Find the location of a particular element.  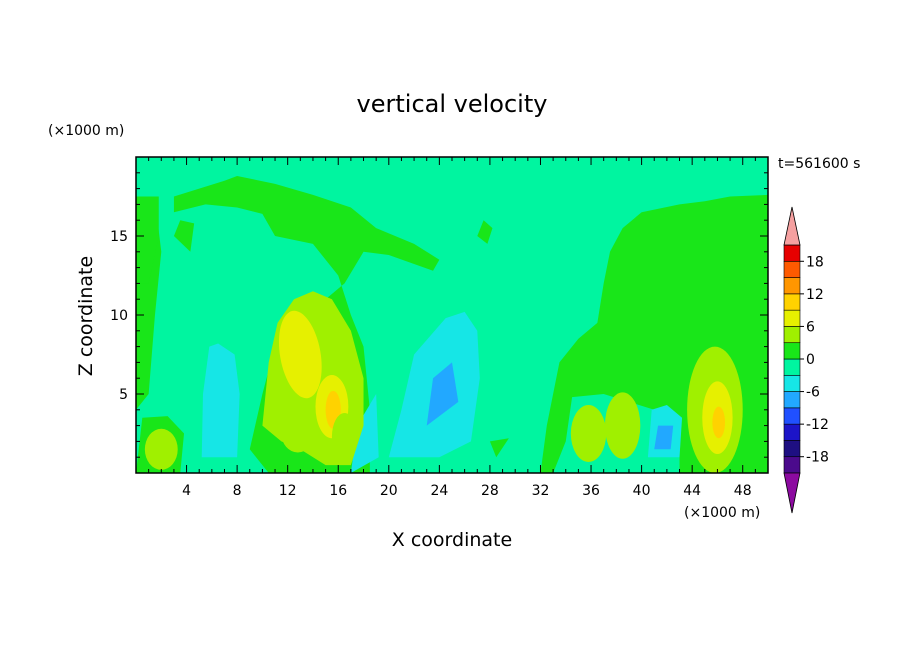

x-tick-label: 8 is located at coordinates (237, 491).